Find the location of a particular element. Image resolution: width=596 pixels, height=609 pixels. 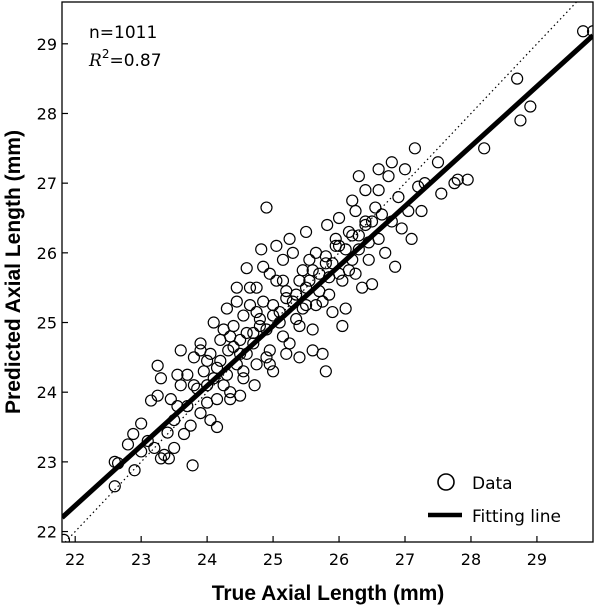

y-tick-label-28: 28 is located at coordinates (47, 113).